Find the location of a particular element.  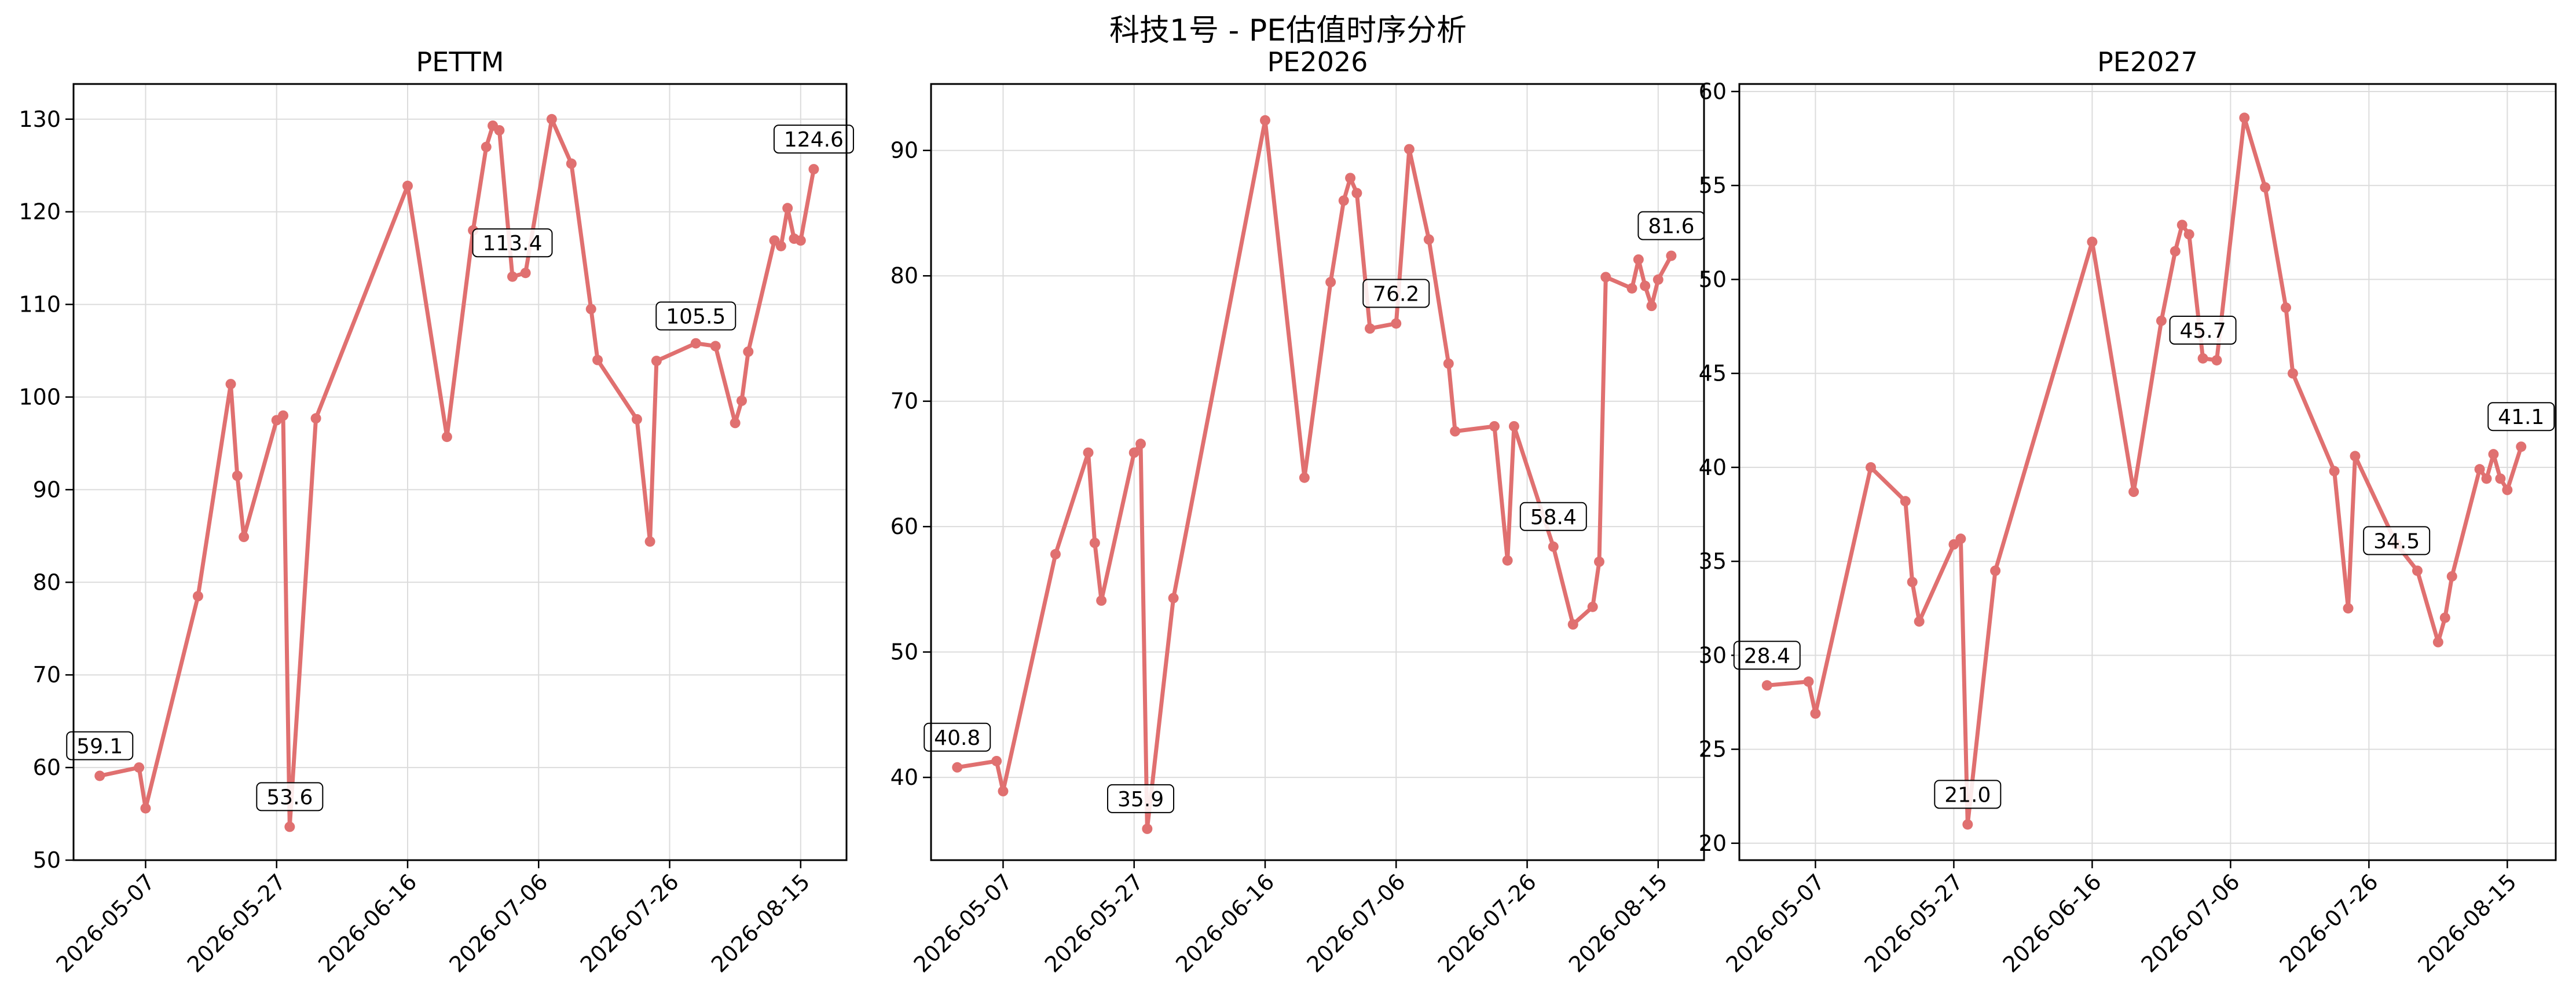

annotation-label: 76.2 is located at coordinates (1396, 294).